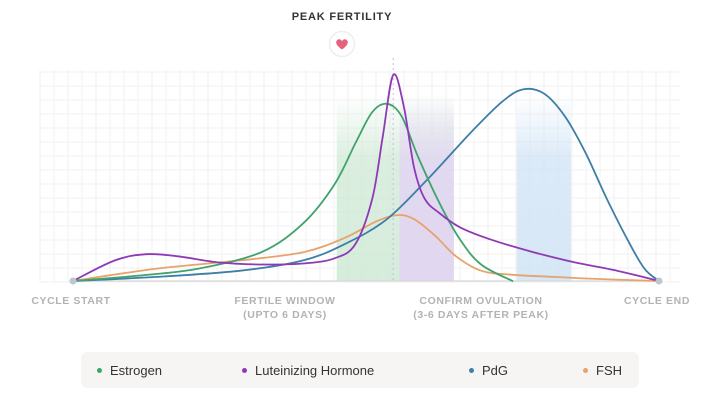  What do you see at coordinates (366, 248) in the screenshot?
I see `series-line-fsh` at bounding box center [366, 248].